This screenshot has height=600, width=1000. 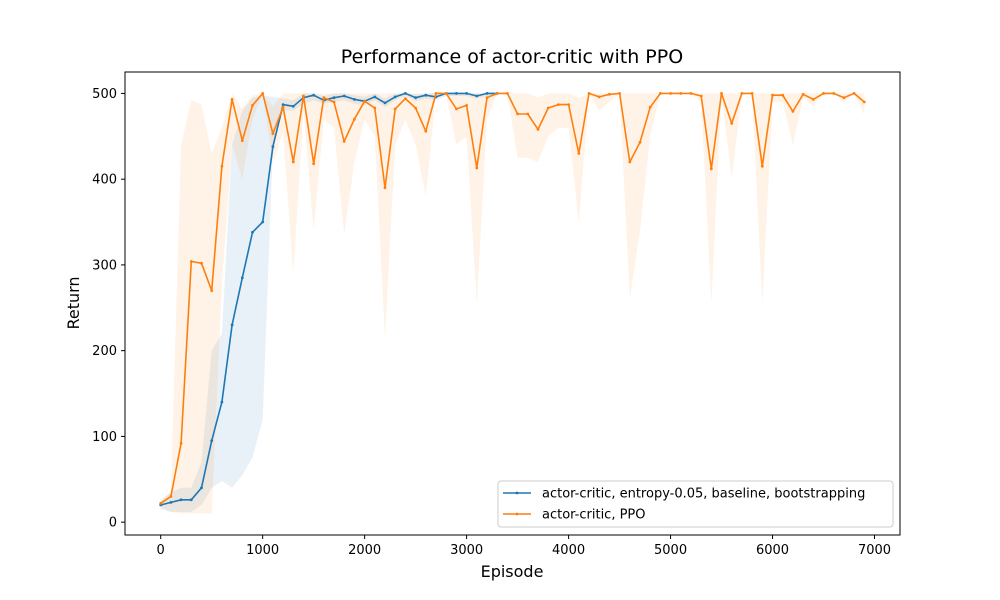 What do you see at coordinates (364, 550) in the screenshot?
I see `x-tick-label: 2000` at bounding box center [364, 550].